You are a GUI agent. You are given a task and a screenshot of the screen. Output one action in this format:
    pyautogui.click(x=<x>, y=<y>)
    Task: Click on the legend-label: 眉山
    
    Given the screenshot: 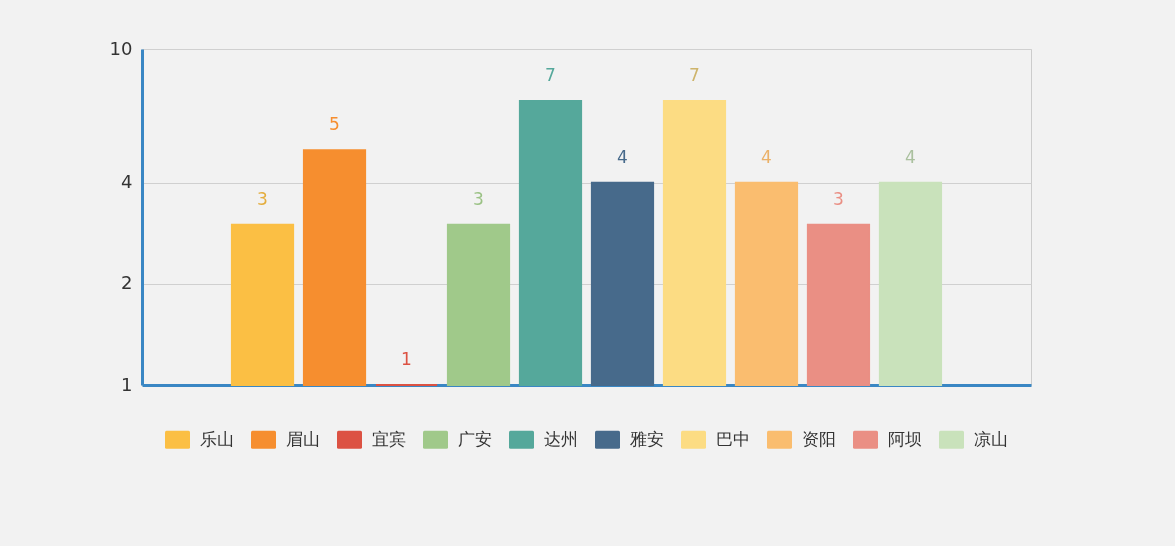 What is the action you would take?
    pyautogui.click(x=303, y=438)
    